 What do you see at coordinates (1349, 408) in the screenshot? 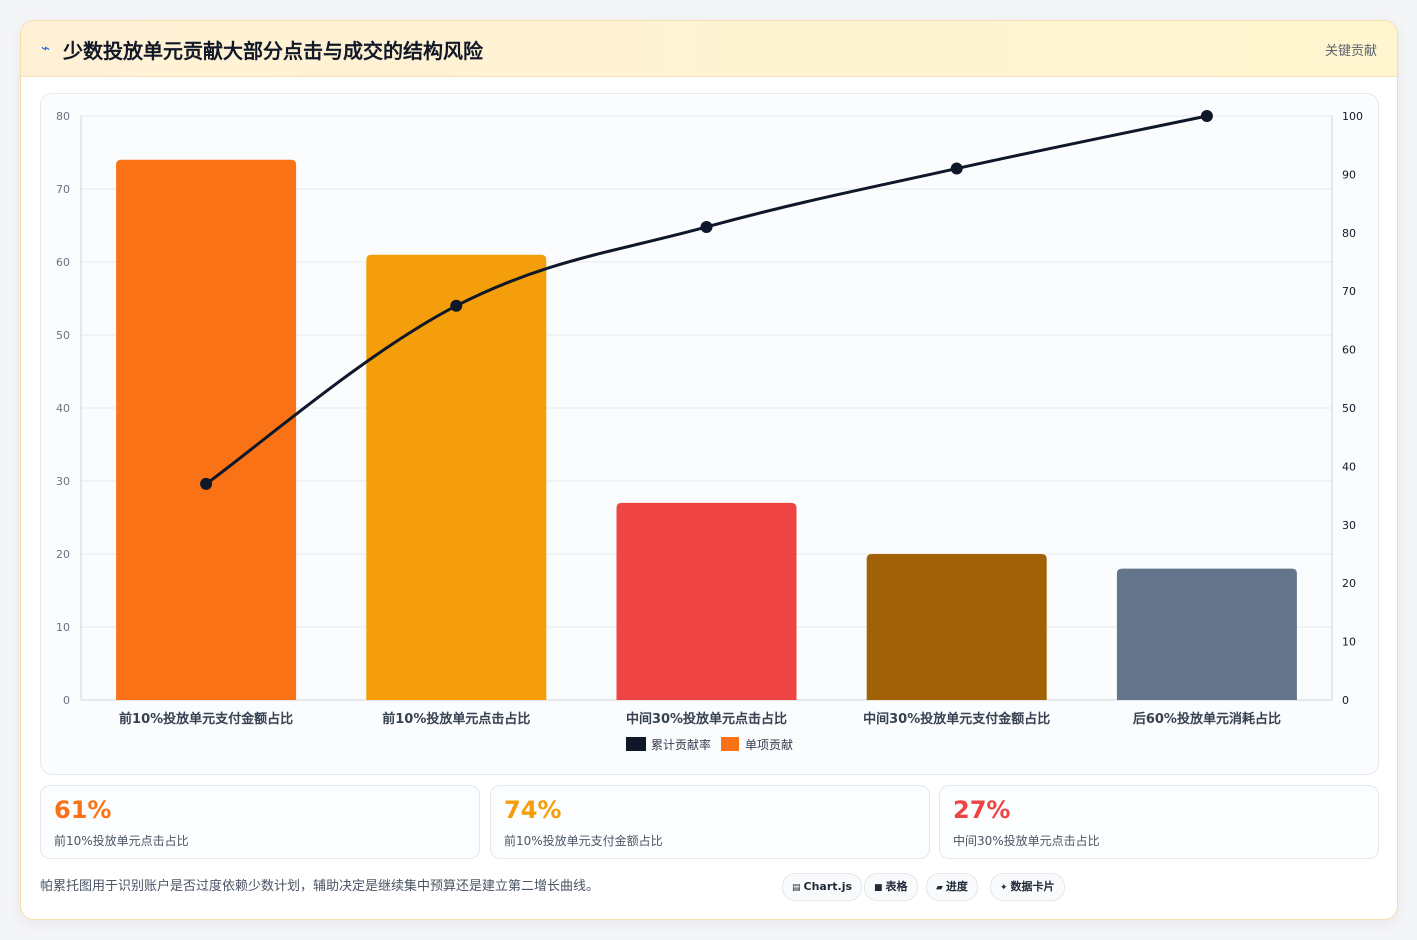
I see `y2-tick-label: 50` at bounding box center [1349, 408].